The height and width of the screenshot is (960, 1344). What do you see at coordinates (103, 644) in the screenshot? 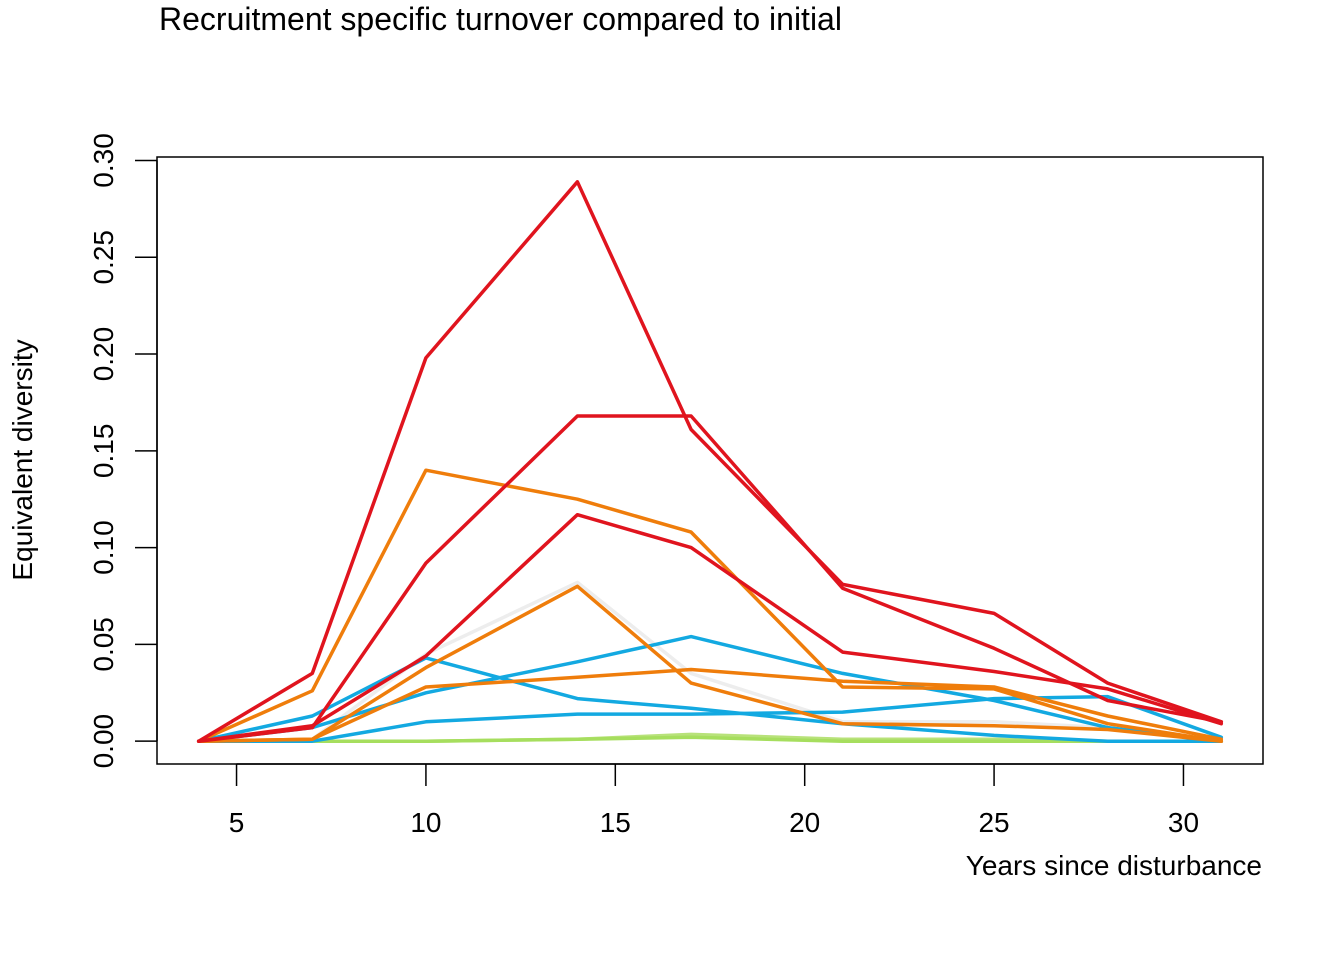
I see `y-tick-label: 0.05` at bounding box center [103, 644].